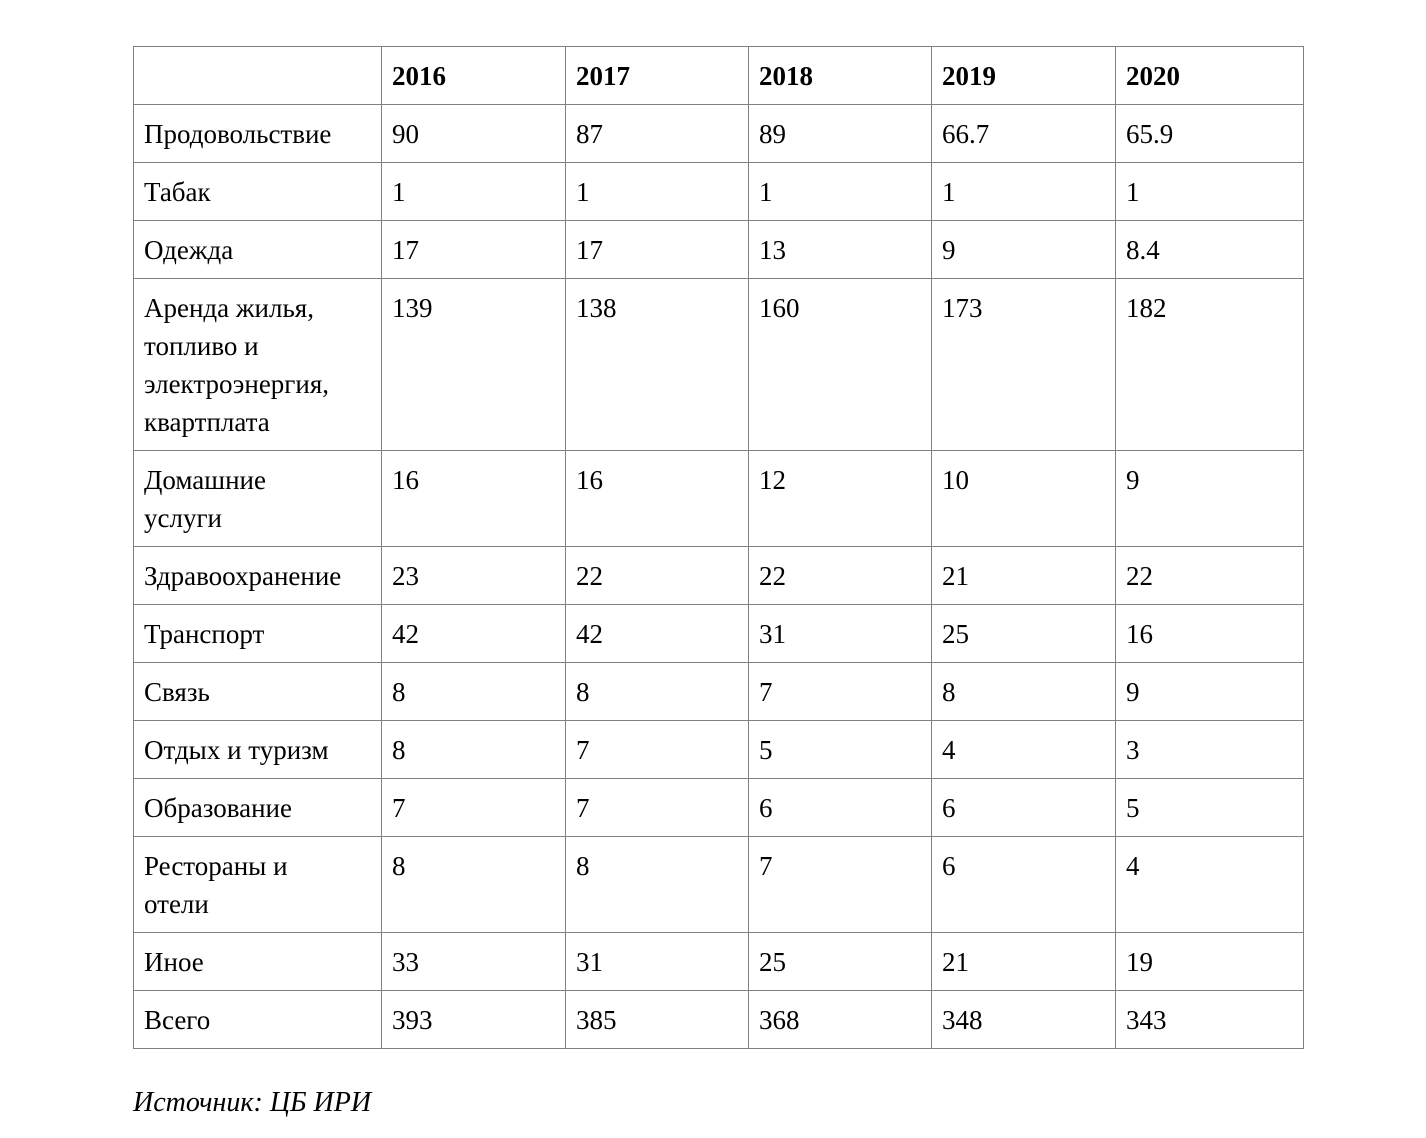 Image resolution: width=1426 pixels, height=1138 pixels. What do you see at coordinates (657, 133) in the screenshot?
I see `cell-value: 87` at bounding box center [657, 133].